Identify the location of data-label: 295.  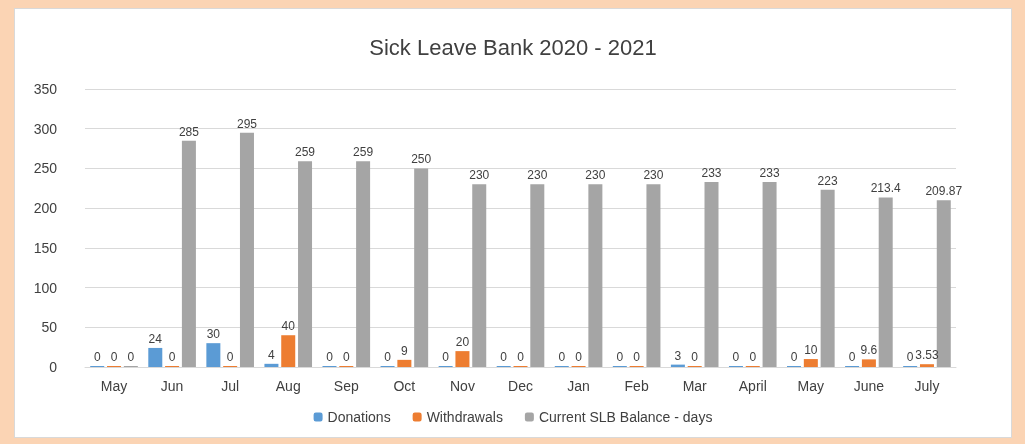
(247, 123).